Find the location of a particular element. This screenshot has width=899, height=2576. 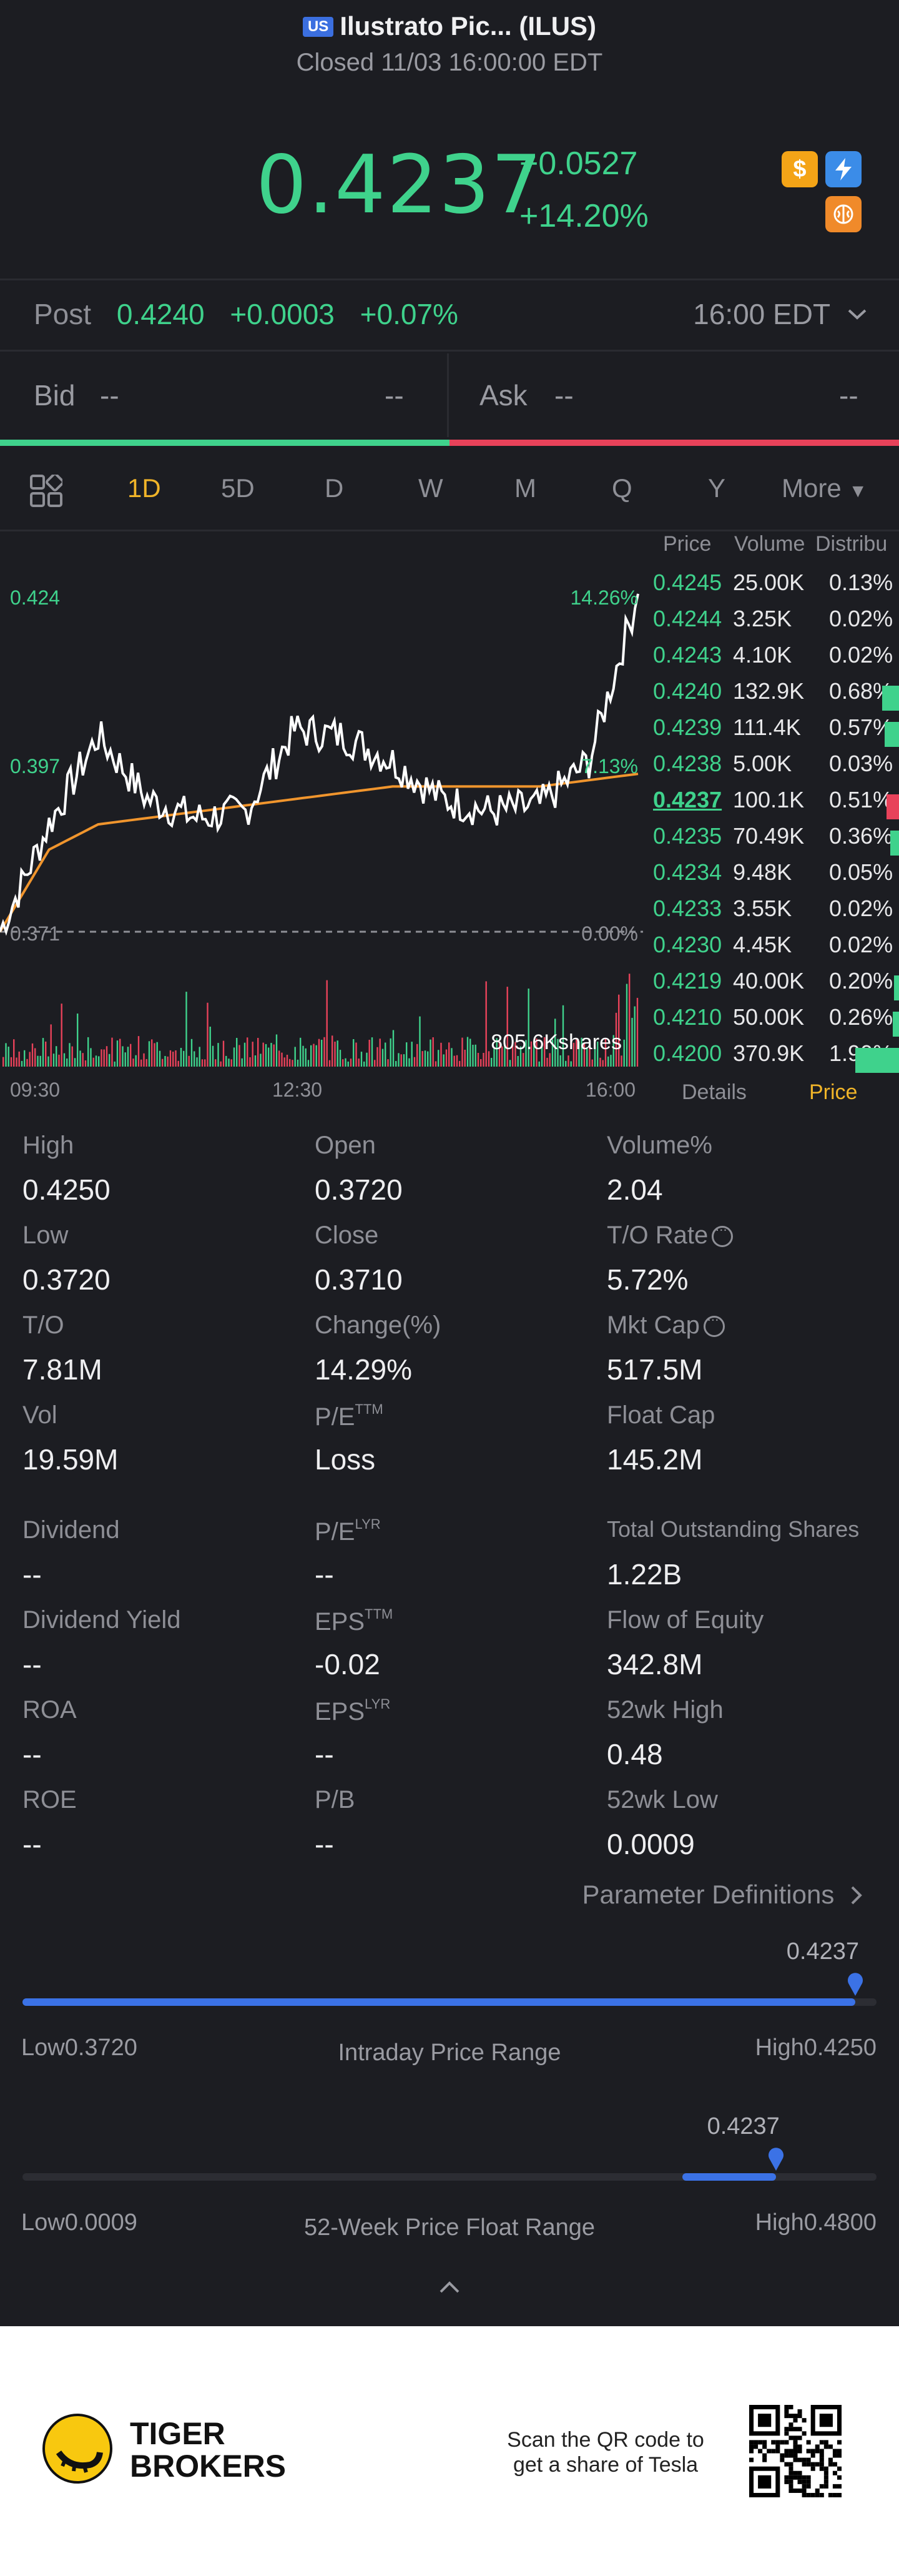

stat-eps-lyr-text: EPS is located at coordinates (340, 1712).